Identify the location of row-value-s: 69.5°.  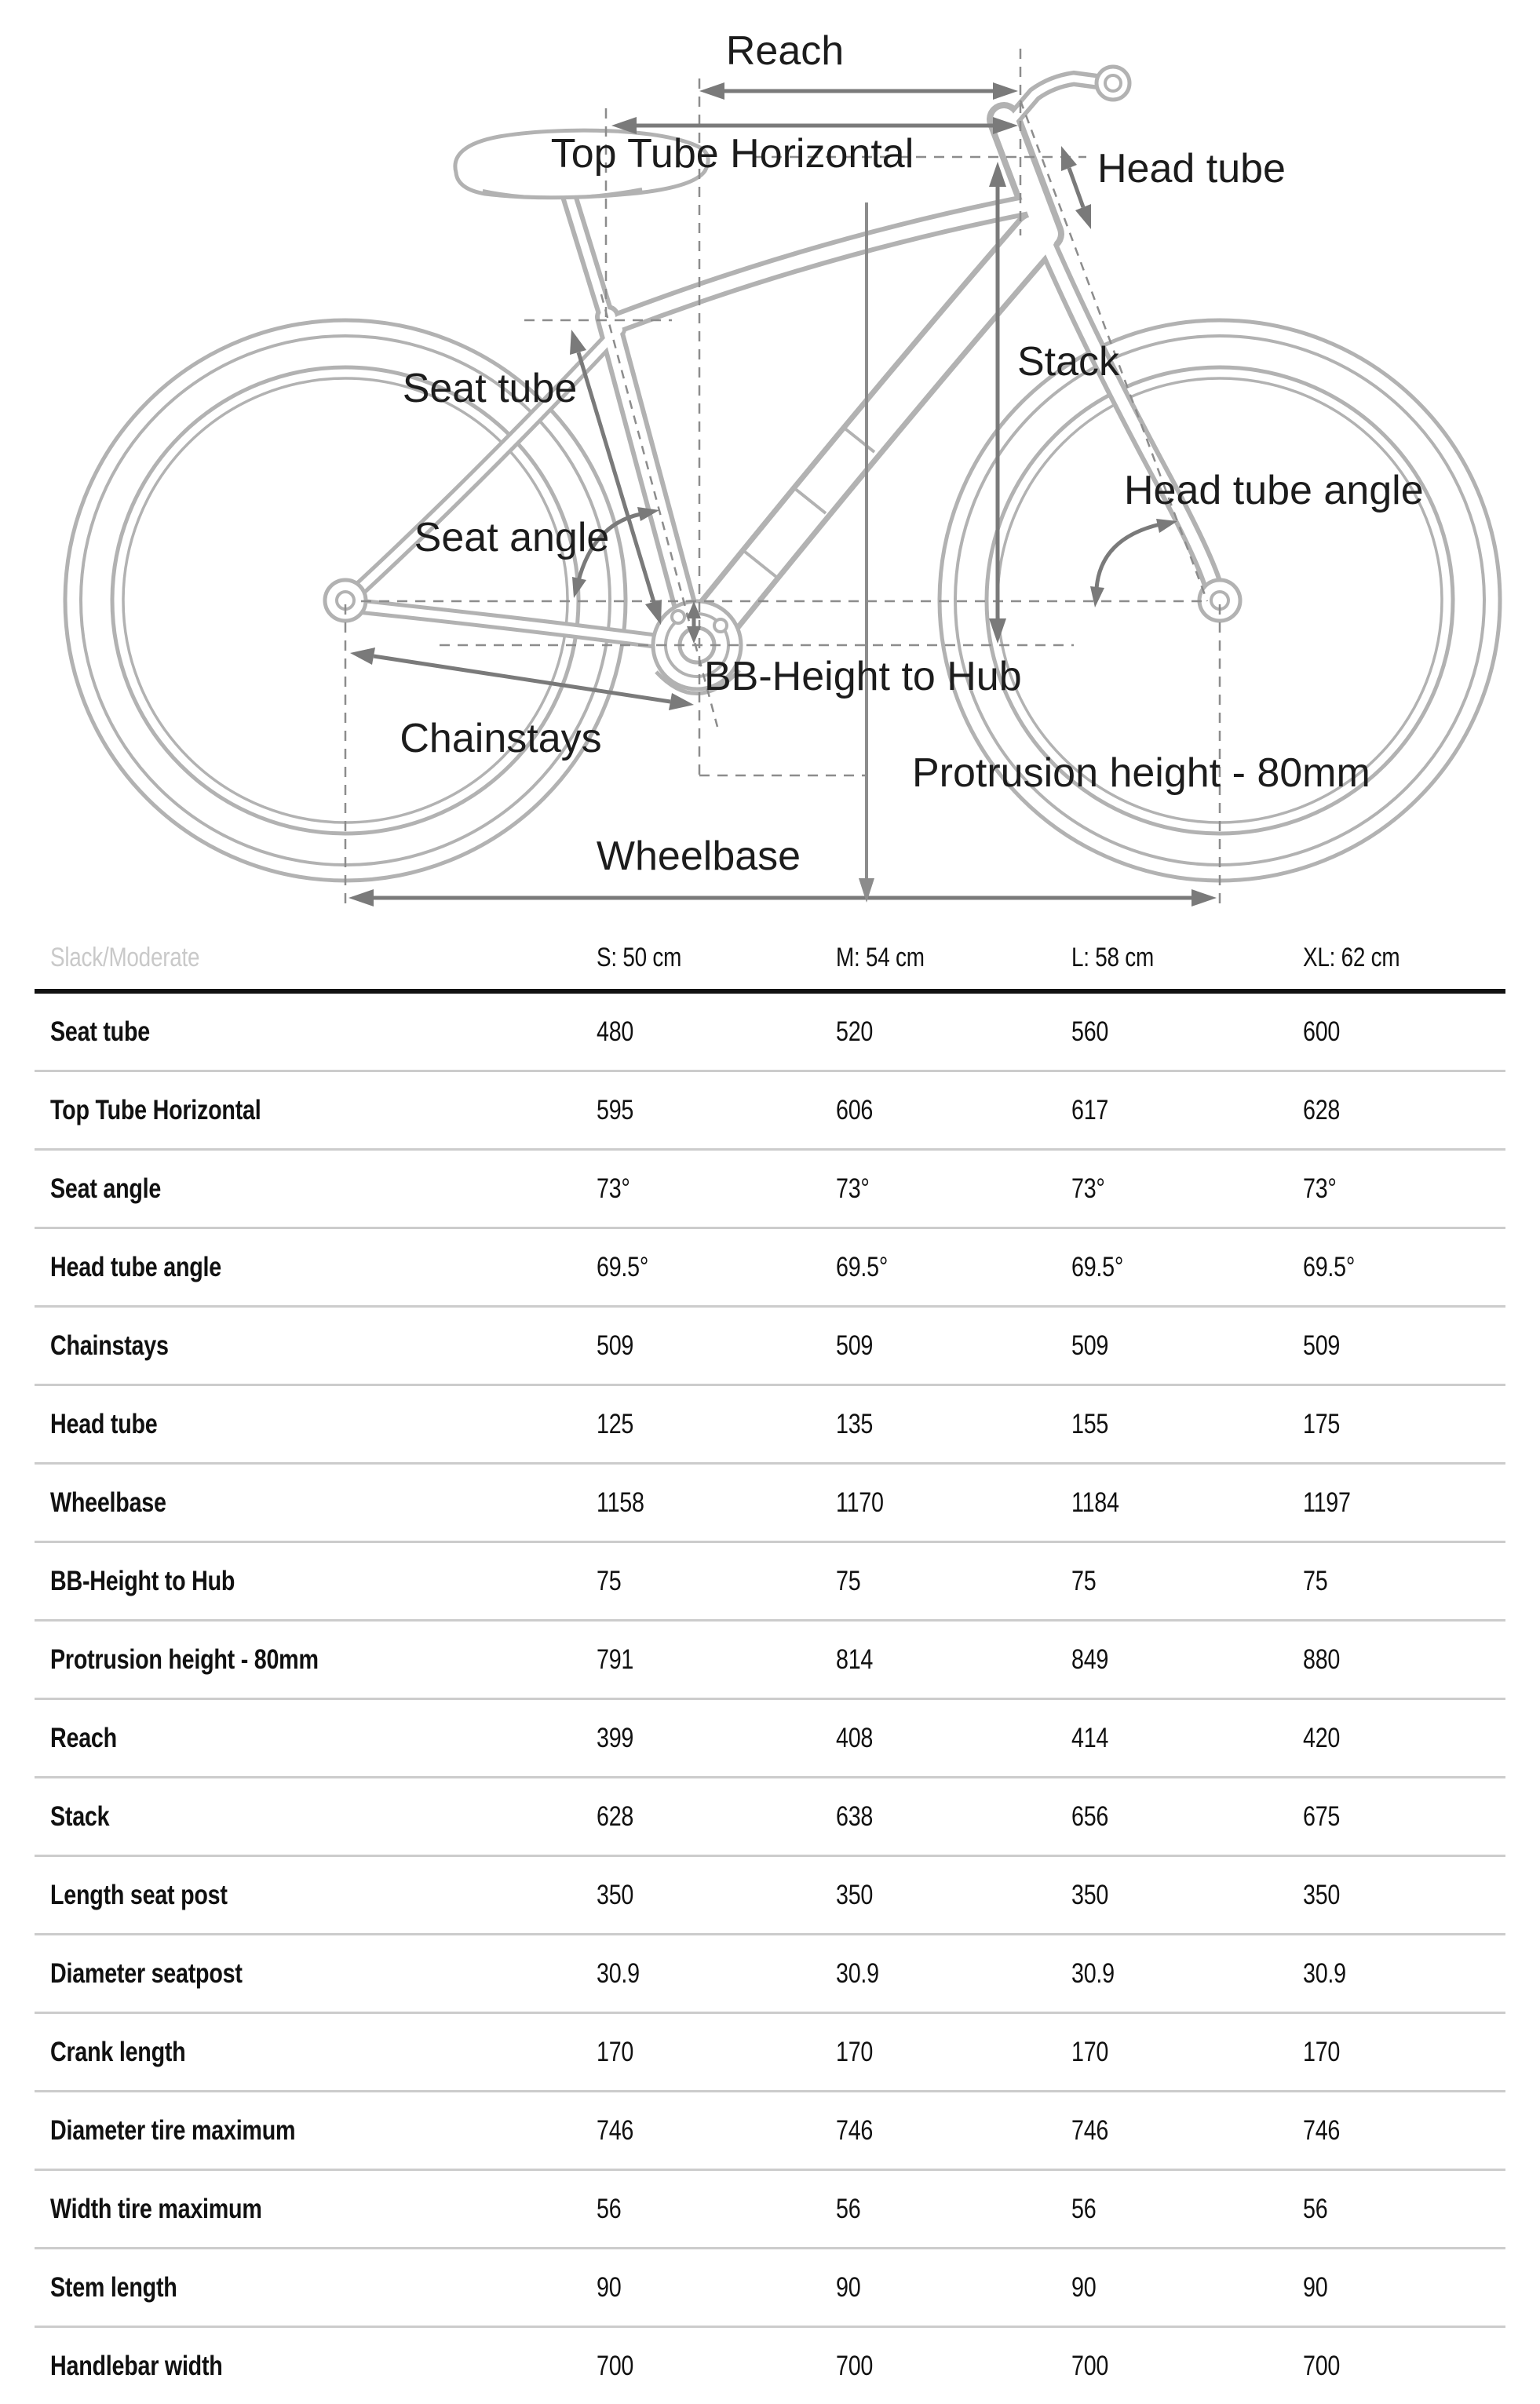
(623, 1266).